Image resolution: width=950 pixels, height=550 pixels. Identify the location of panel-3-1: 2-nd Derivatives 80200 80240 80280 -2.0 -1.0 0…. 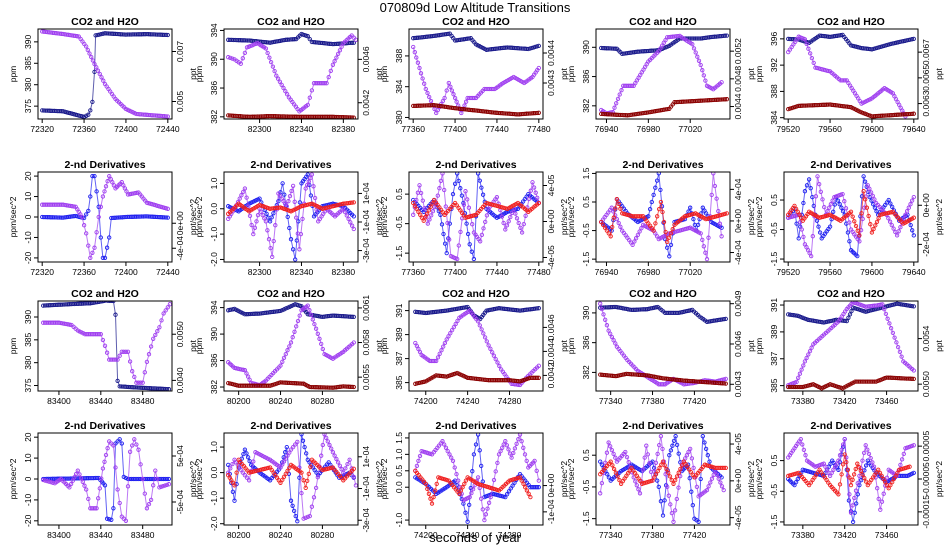
(289, 480).